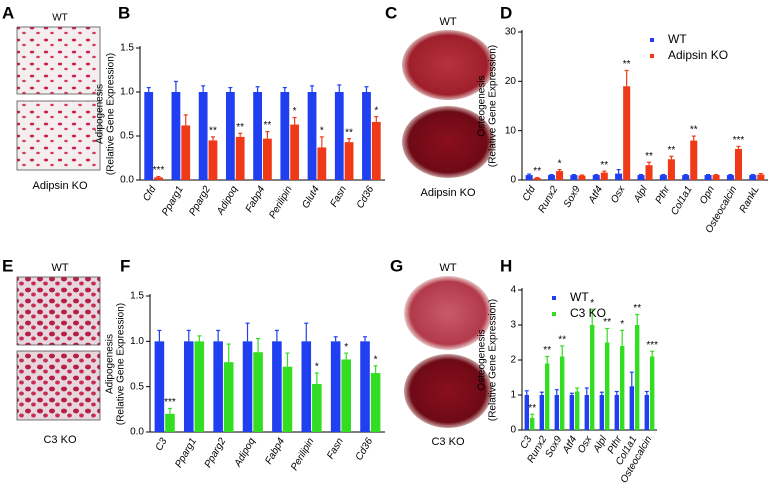 This screenshot has width=771, height=485. What do you see at coordinates (124, 12) in the screenshot?
I see `panel-letter: B` at bounding box center [124, 12].